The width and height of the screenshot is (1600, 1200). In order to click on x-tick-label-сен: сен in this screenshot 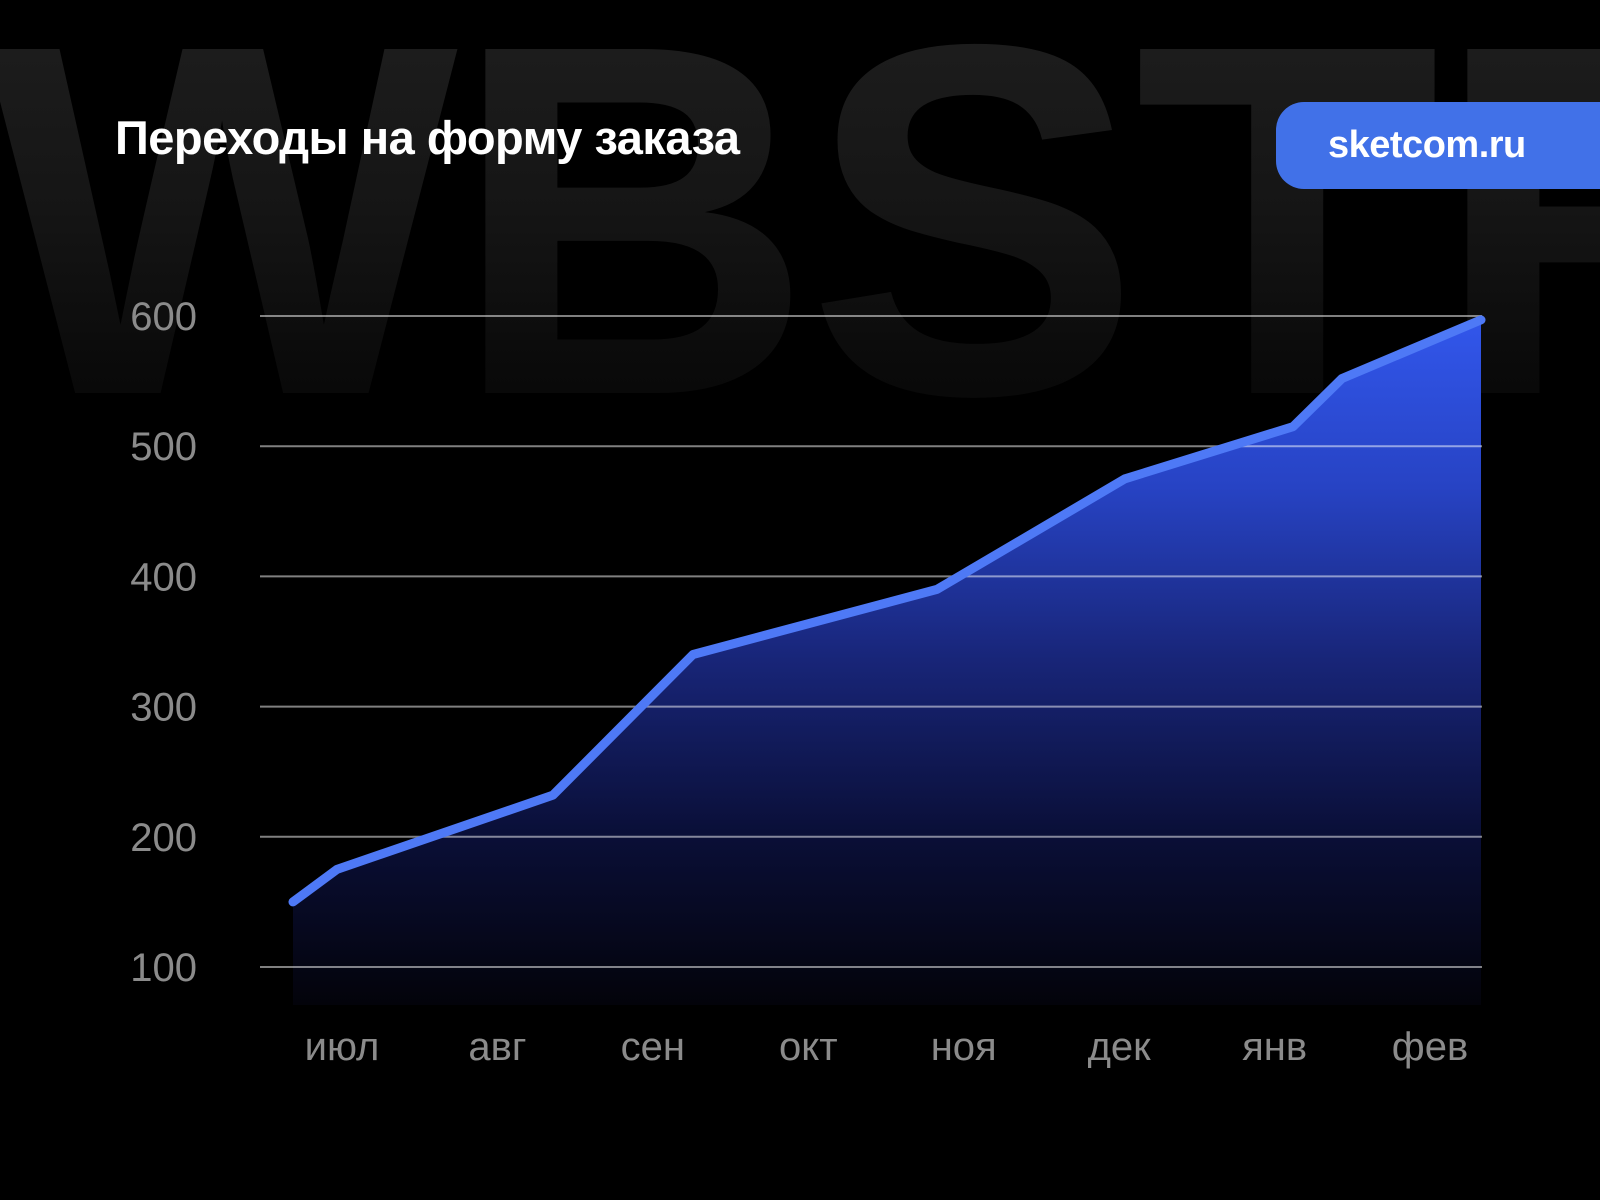, I will do `click(653, 1047)`.